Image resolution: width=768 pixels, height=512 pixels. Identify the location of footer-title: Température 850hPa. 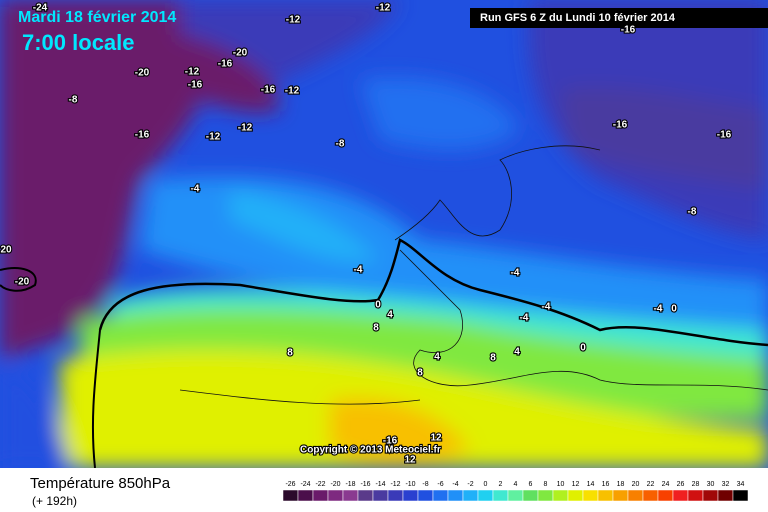
(100, 483).